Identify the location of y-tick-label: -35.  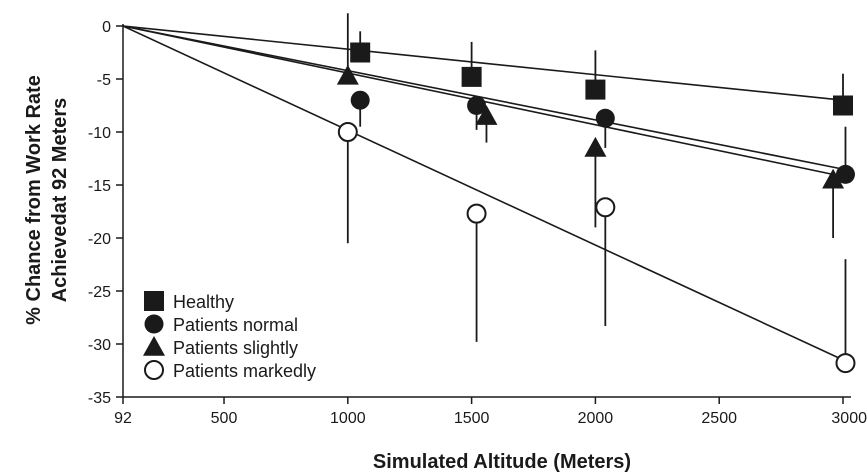
(99, 398).